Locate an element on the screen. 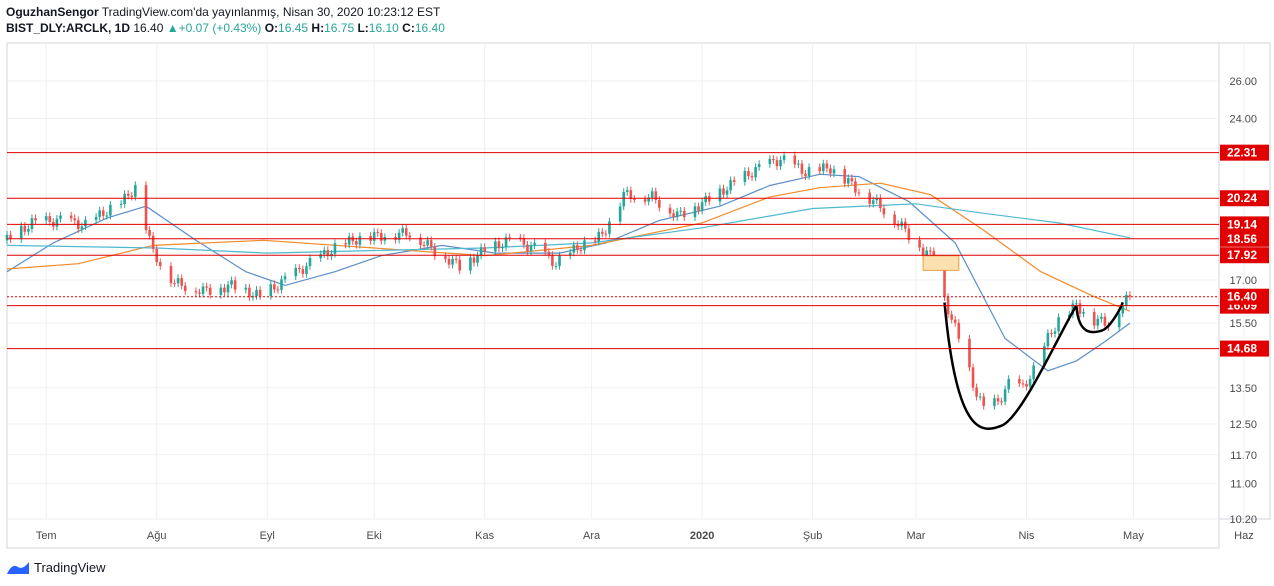 This screenshot has height=586, width=1274. price-level-tag is located at coordinates (1244, 238).